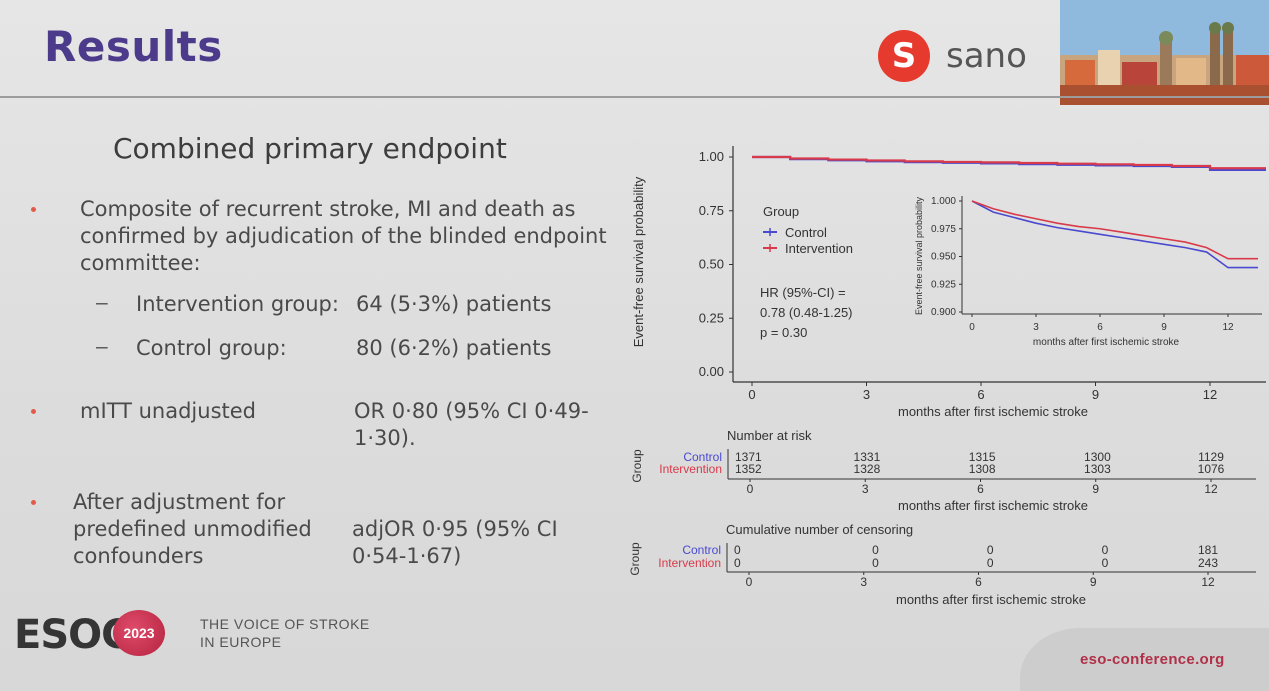 This screenshot has width=1269, height=691. What do you see at coordinates (634, 97) in the screenshot?
I see `header-divider` at bounding box center [634, 97].